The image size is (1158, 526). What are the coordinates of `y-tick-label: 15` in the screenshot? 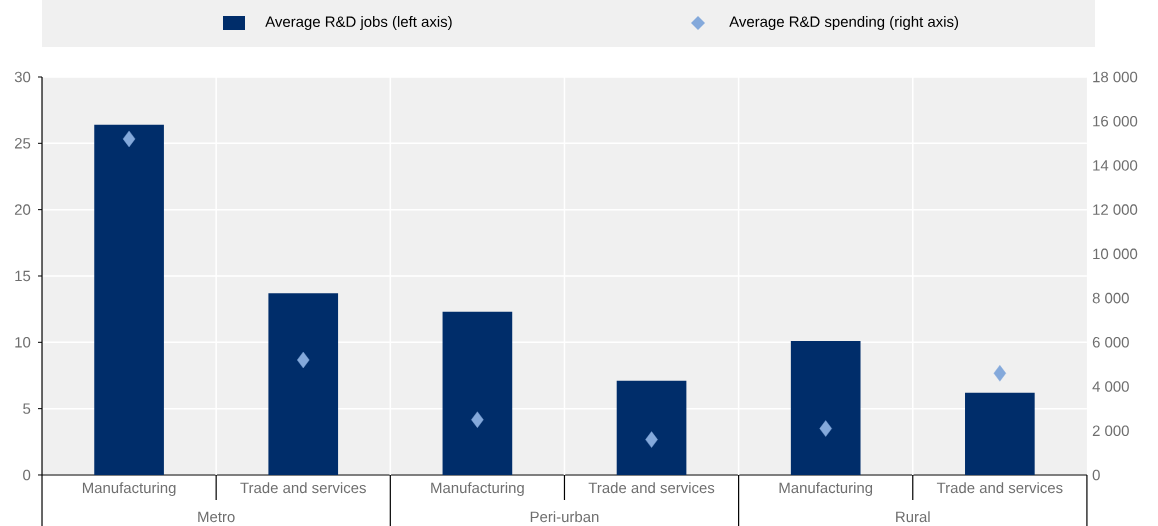 It's located at (23, 276).